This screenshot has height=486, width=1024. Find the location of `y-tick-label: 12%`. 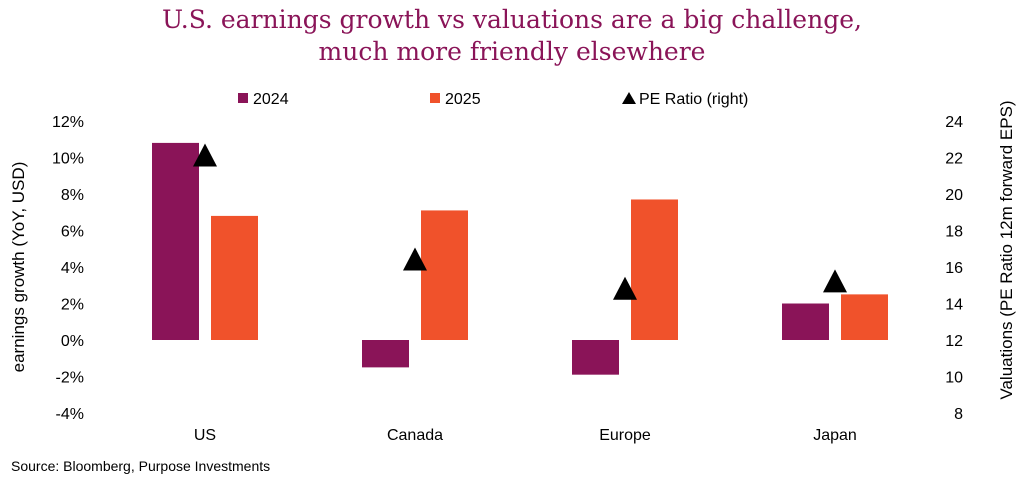

y-tick-label: 12% is located at coordinates (68, 122).